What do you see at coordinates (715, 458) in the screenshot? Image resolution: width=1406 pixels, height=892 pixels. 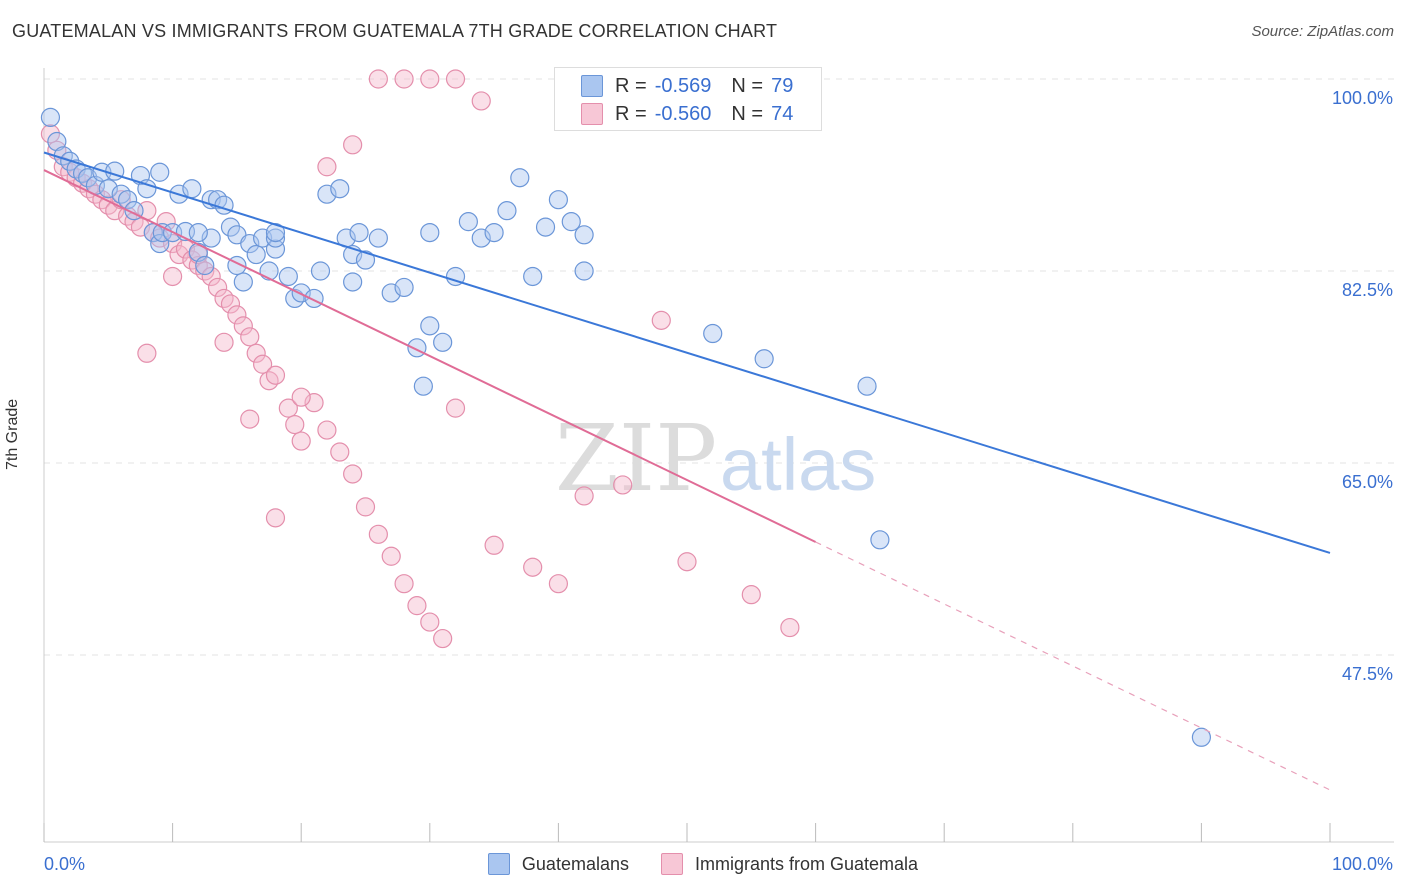 I see `watermark: ZIP atlas` at bounding box center [715, 458].